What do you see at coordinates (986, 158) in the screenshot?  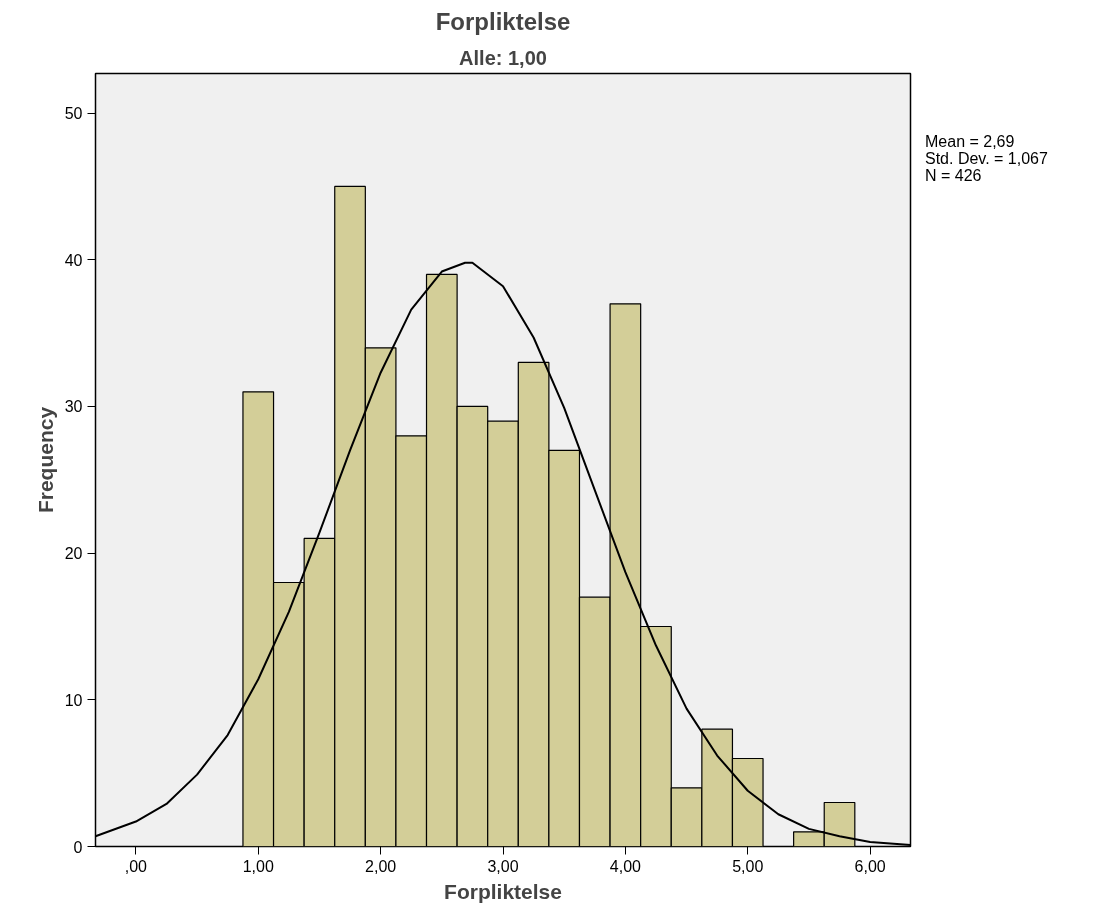 I see `text: Std. Dev. = 1,067` at bounding box center [986, 158].